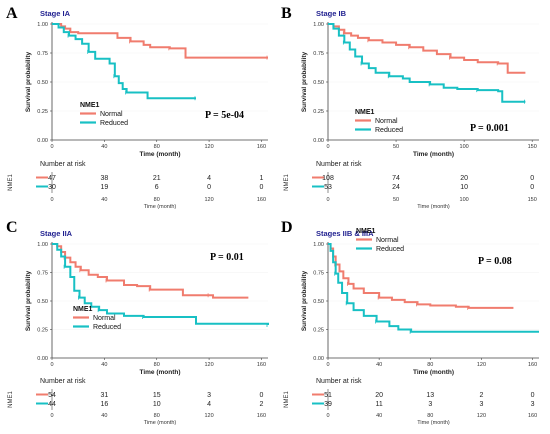 This screenshot has height=434, width=550. I want to click on panel-title: Stage IB, so click(331, 13).